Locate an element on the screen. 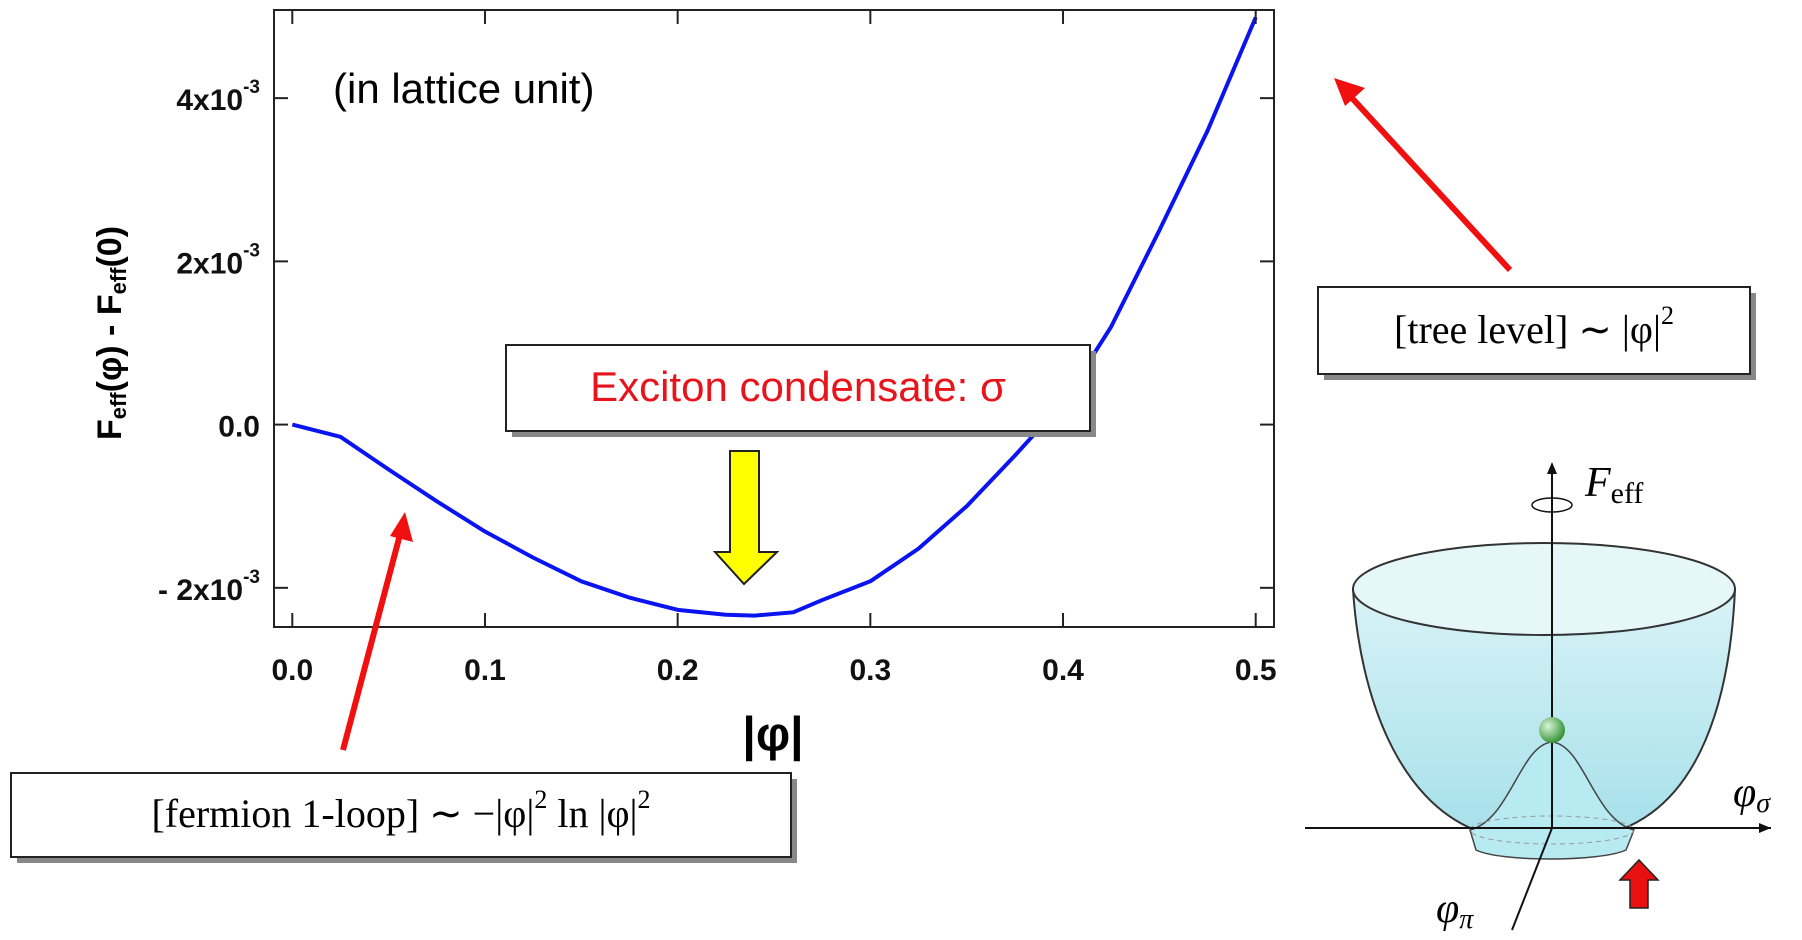  label-part: F is located at coordinates (1597, 483).